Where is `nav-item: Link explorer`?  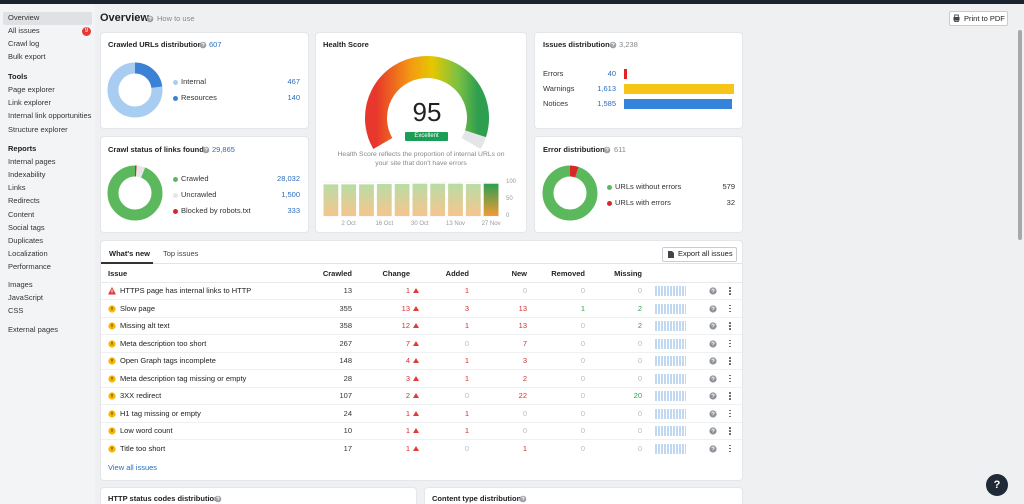
nav-item: Link explorer is located at coordinates (29, 103).